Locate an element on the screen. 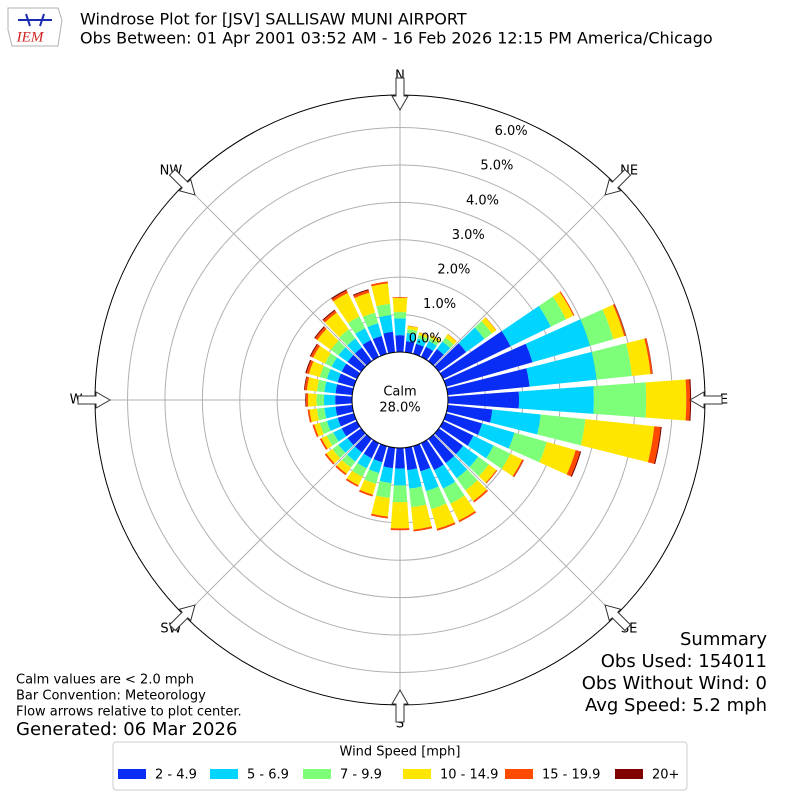 This screenshot has height=800, width=800. summary-title: Summary is located at coordinates (723, 639).